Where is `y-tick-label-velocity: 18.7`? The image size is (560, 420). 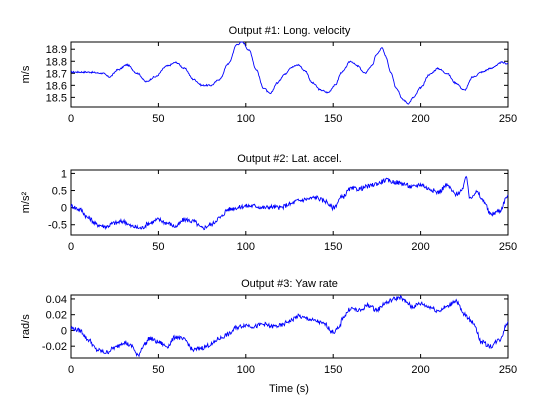 y-tick-label-velocity: 18.7 is located at coordinates (56, 74).